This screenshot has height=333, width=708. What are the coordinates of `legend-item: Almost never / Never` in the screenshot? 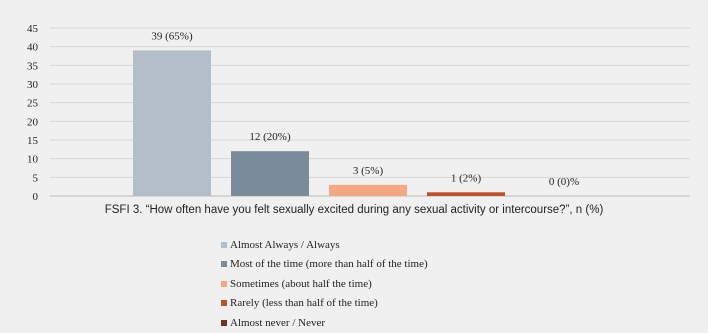 It's located at (324, 323).